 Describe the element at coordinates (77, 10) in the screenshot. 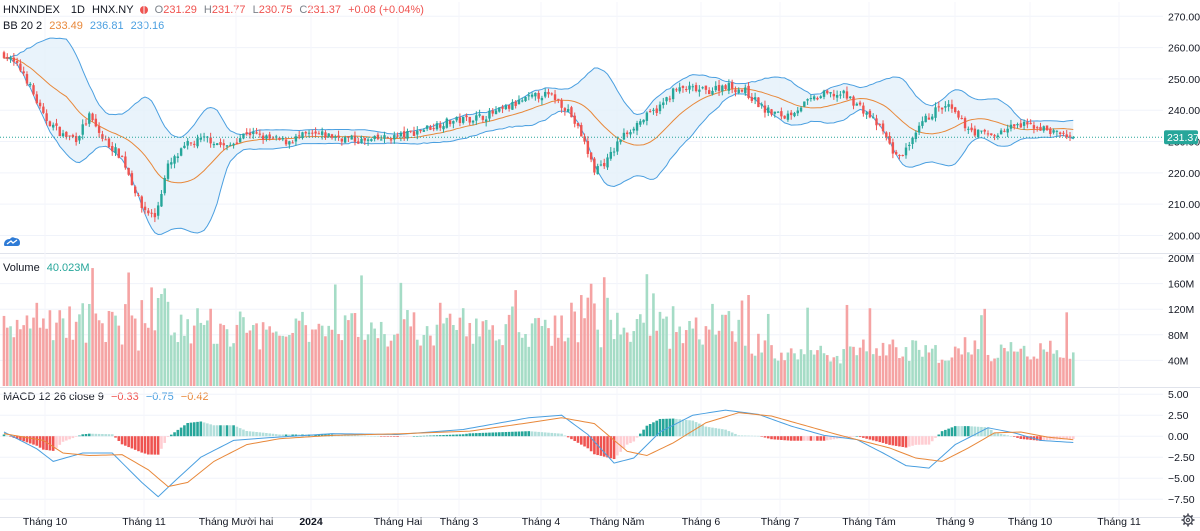

I see `interval: 1D` at that location.